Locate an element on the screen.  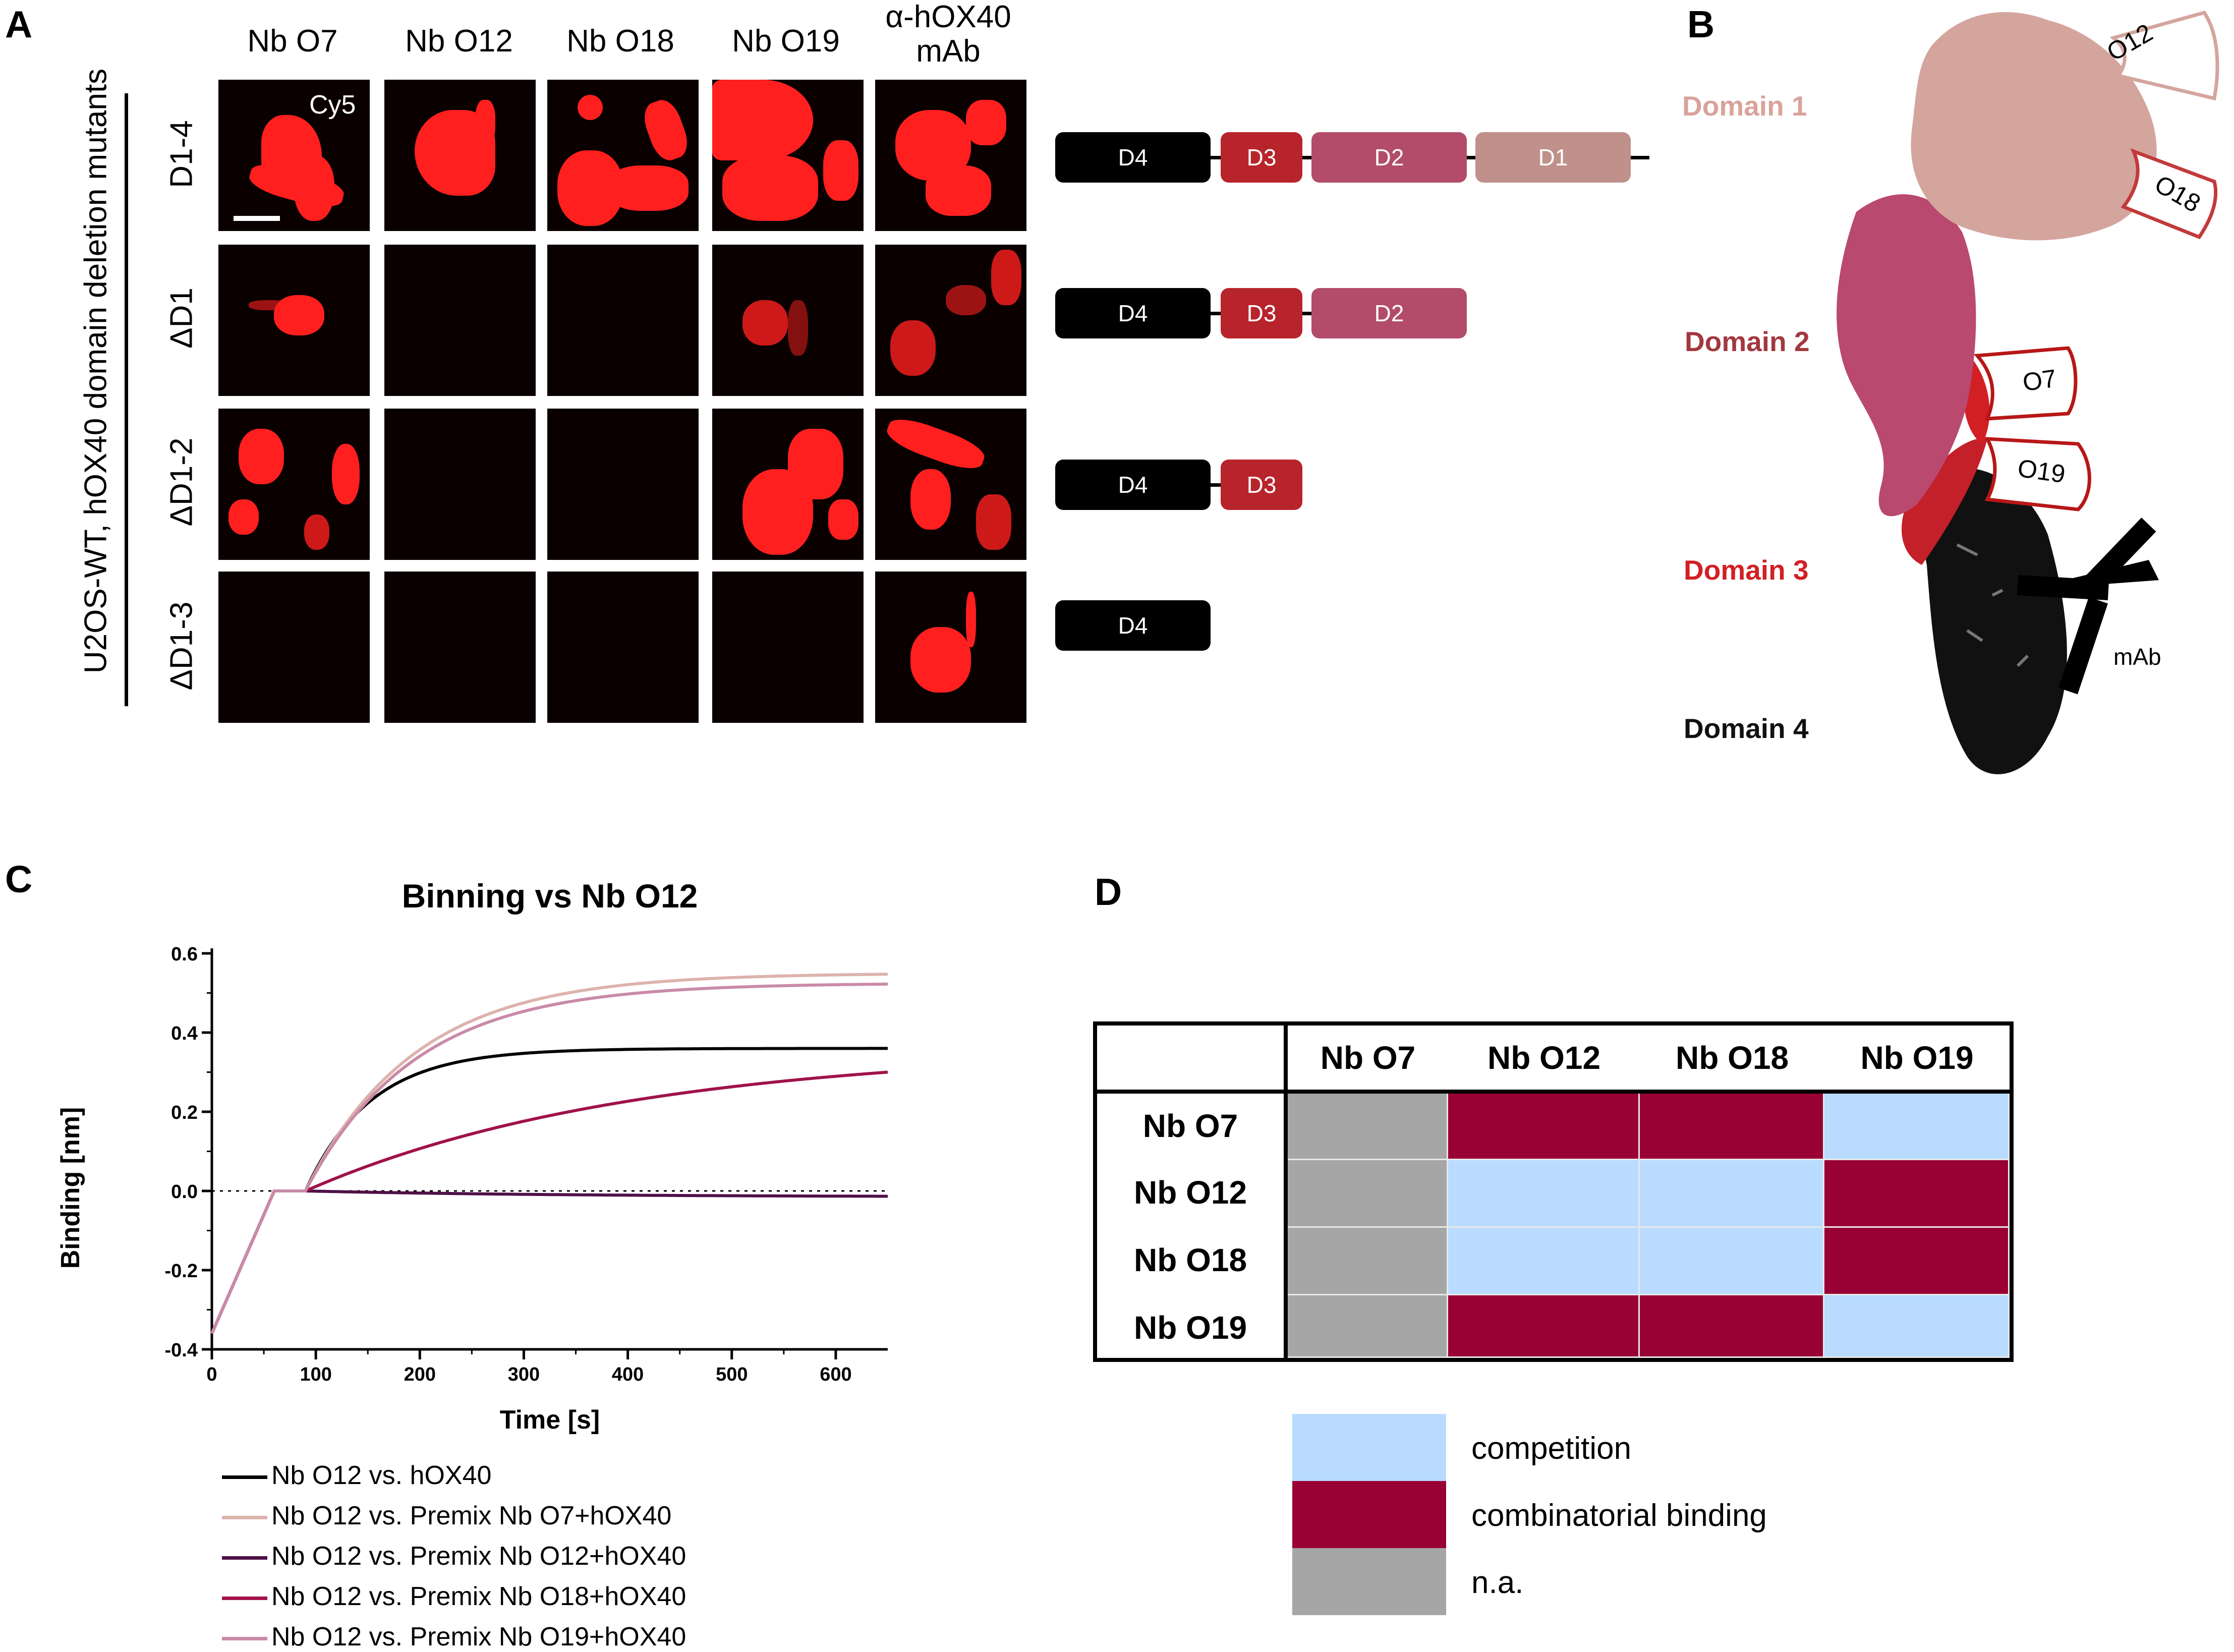
panel-a-axis-label: U2OS-WT, hOX40 domain deletion mutants is located at coordinates (95, 371).